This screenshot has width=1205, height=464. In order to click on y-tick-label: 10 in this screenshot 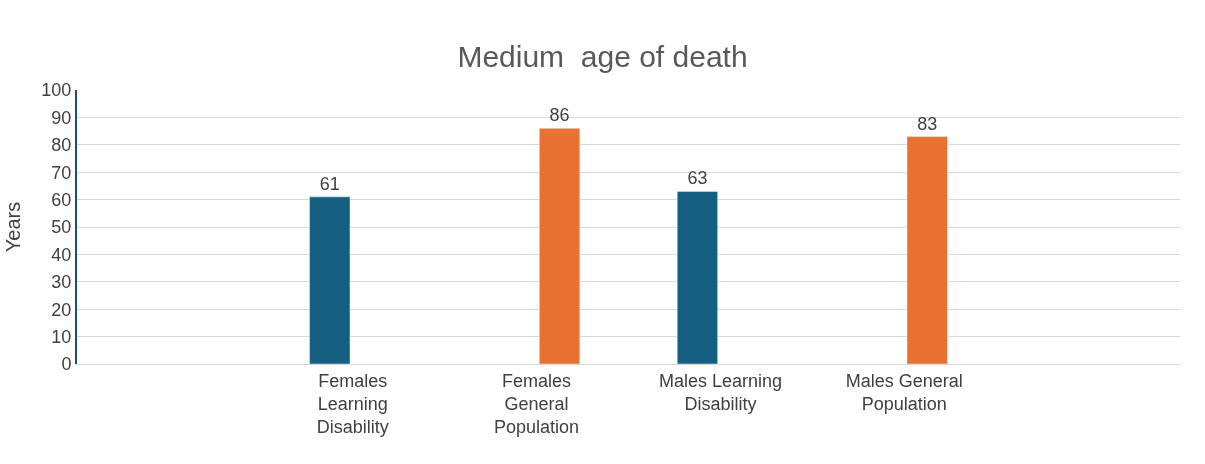, I will do `click(61, 336)`.